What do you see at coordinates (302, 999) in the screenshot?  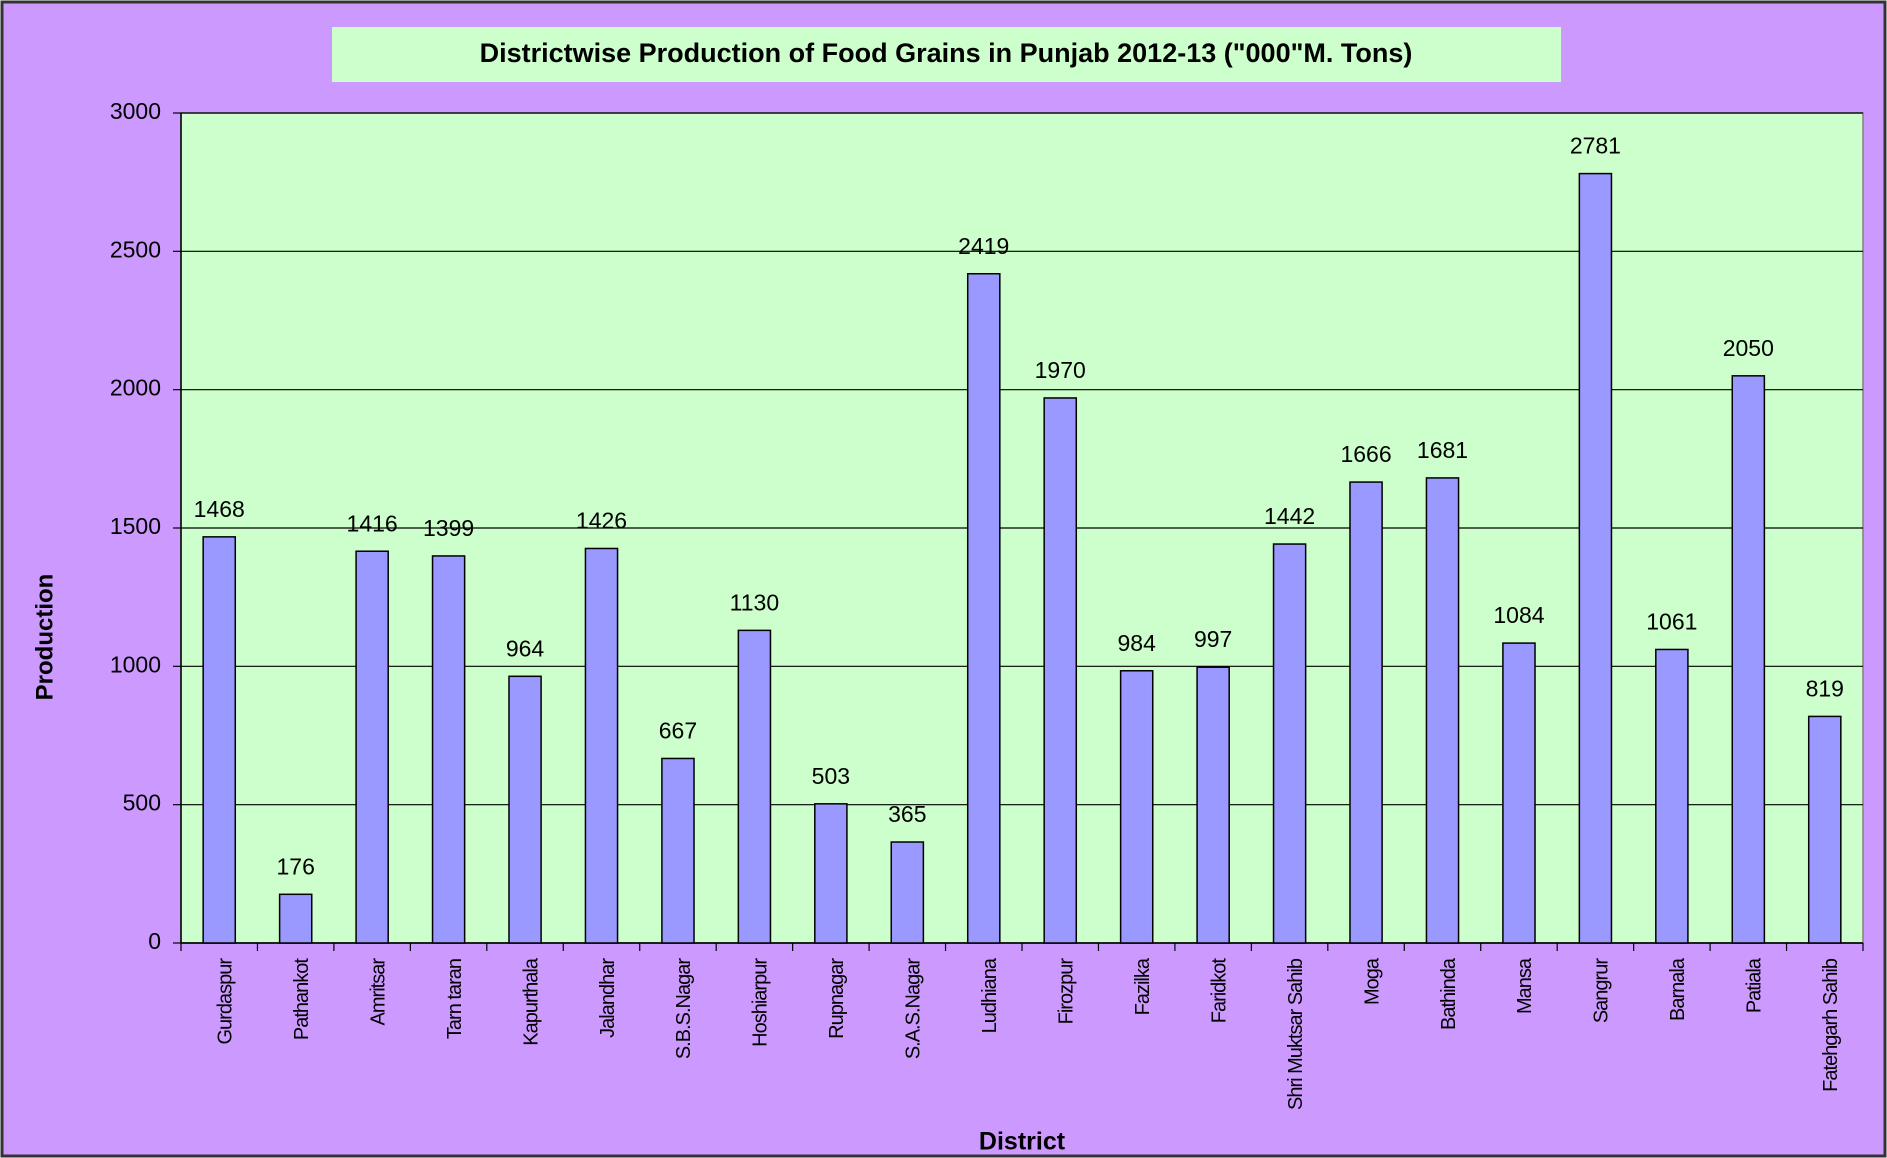 I see `x-tick-label: Pathankot` at bounding box center [302, 999].